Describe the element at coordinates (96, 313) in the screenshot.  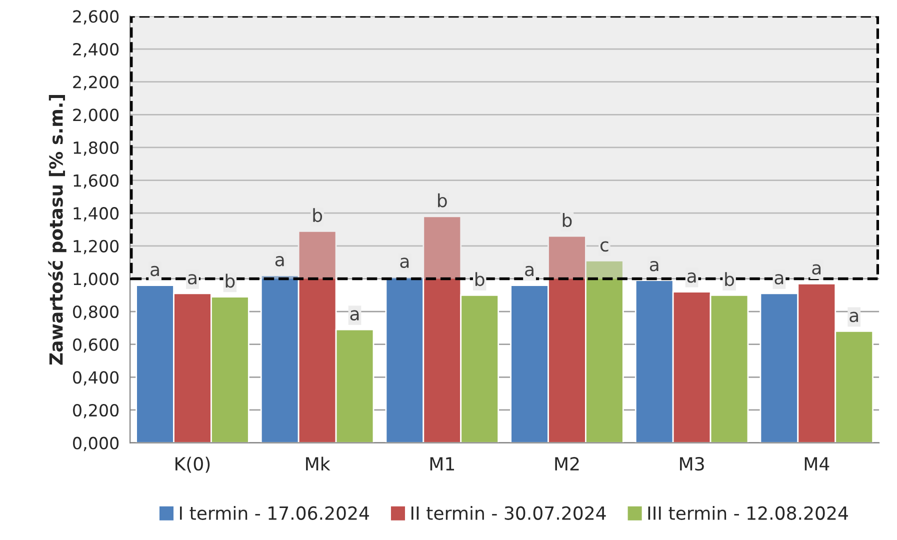
I see `y-tick-label: 0,800` at that location.